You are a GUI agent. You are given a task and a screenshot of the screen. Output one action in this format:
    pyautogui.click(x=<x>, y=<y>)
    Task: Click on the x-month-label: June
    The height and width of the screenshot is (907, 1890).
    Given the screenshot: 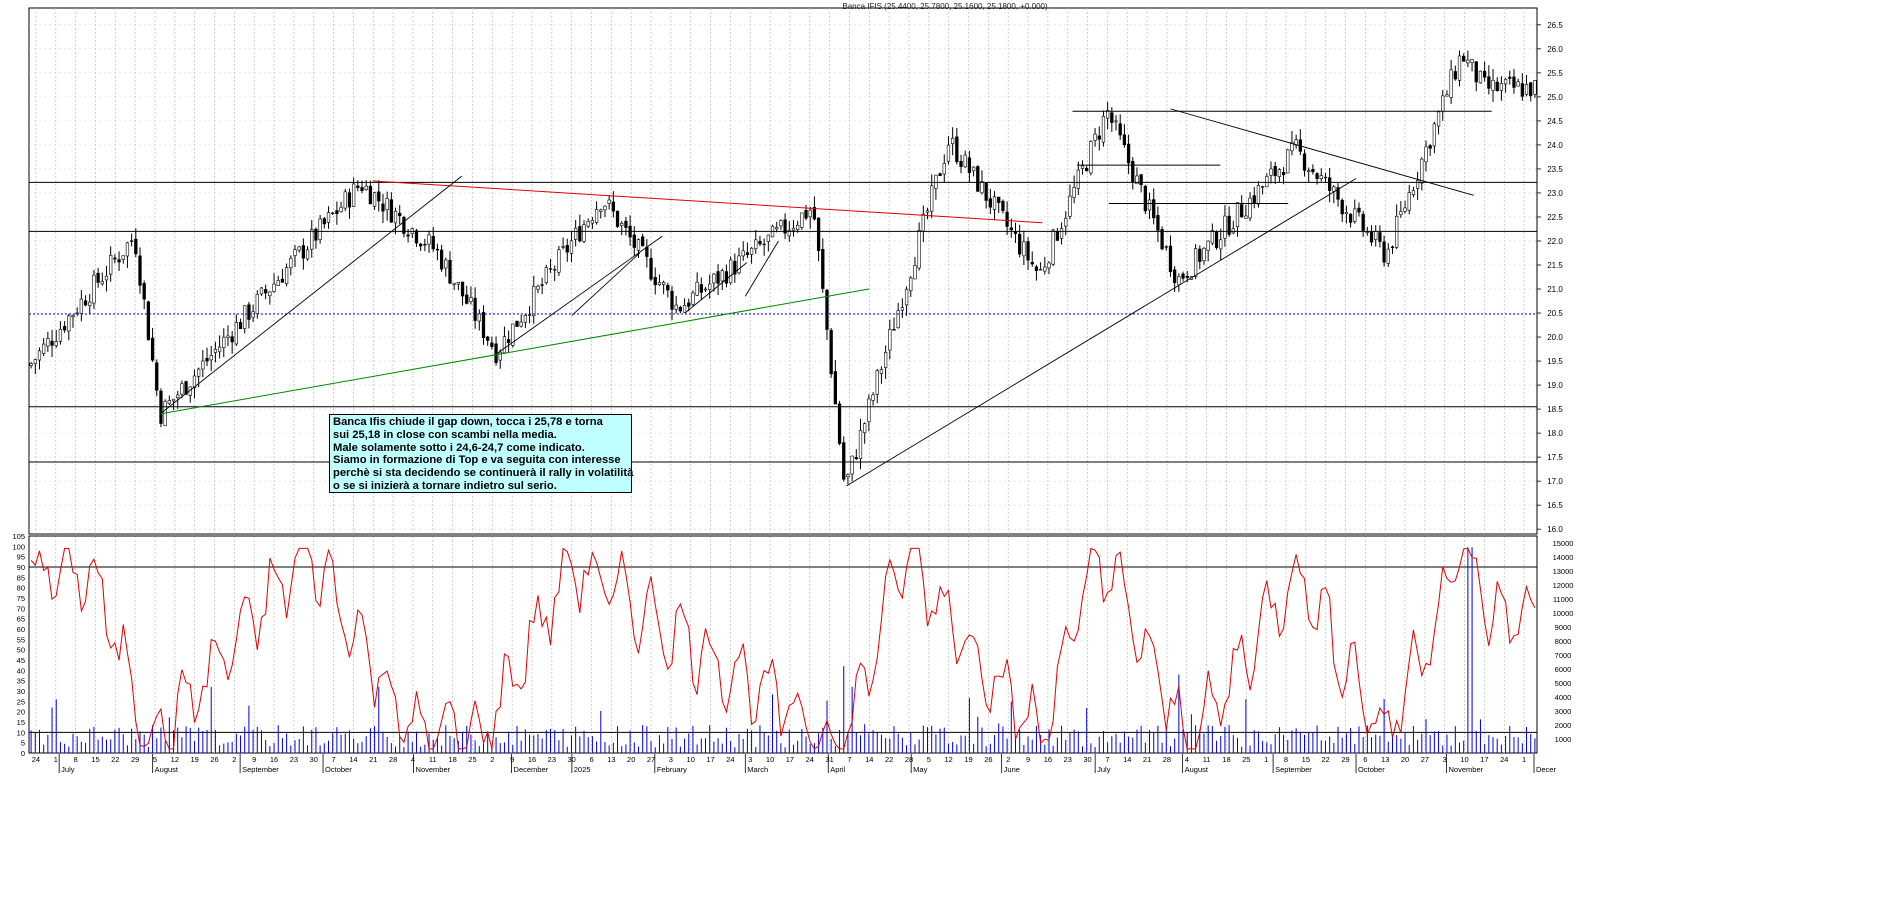 What is the action you would take?
    pyautogui.click(x=1012, y=769)
    